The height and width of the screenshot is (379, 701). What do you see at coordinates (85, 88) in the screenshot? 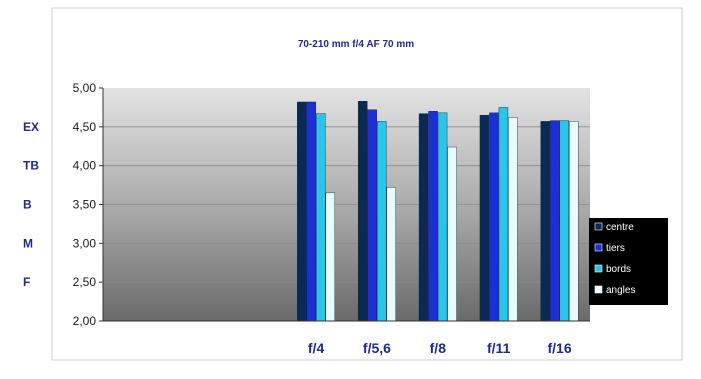
I see `y-tick-label: 5,00` at bounding box center [85, 88].